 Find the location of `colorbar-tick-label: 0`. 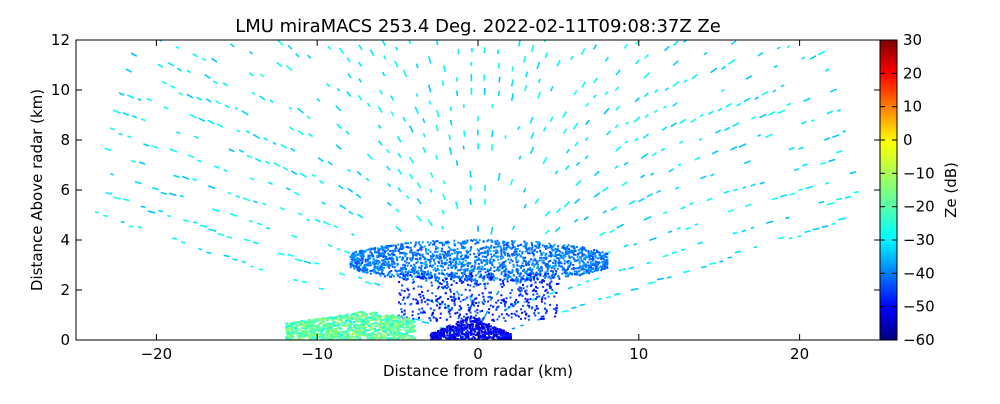

colorbar-tick-label: 0 is located at coordinates (908, 140).